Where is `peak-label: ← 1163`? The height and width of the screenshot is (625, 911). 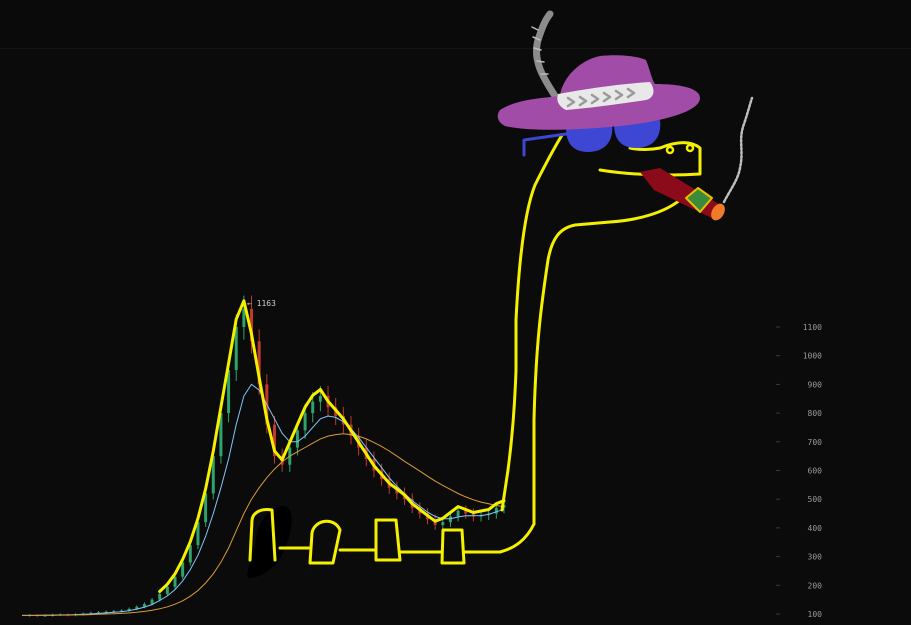
peak-label: ← 1163 is located at coordinates (261, 303).